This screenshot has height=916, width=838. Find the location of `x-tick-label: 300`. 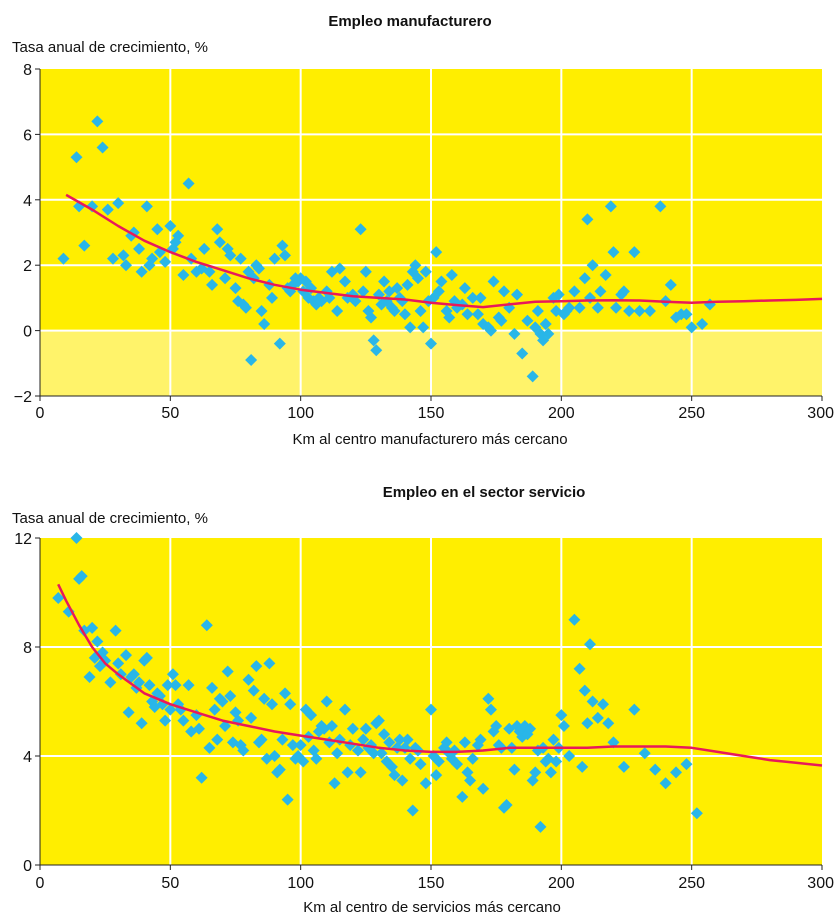

x-tick-label: 300 is located at coordinates (820, 883).